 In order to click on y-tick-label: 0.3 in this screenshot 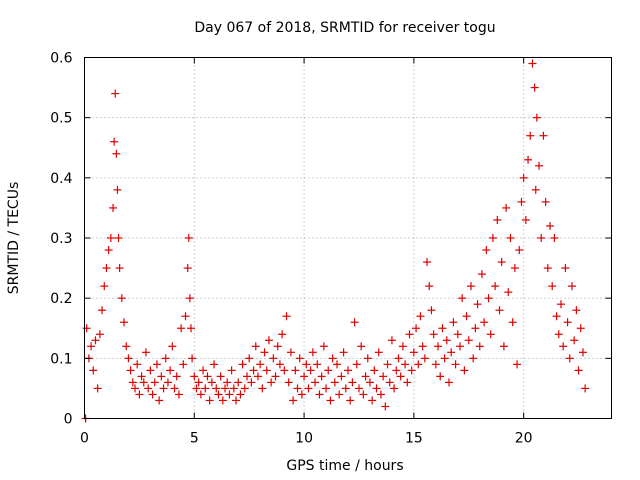, I will do `click(61, 239)`.